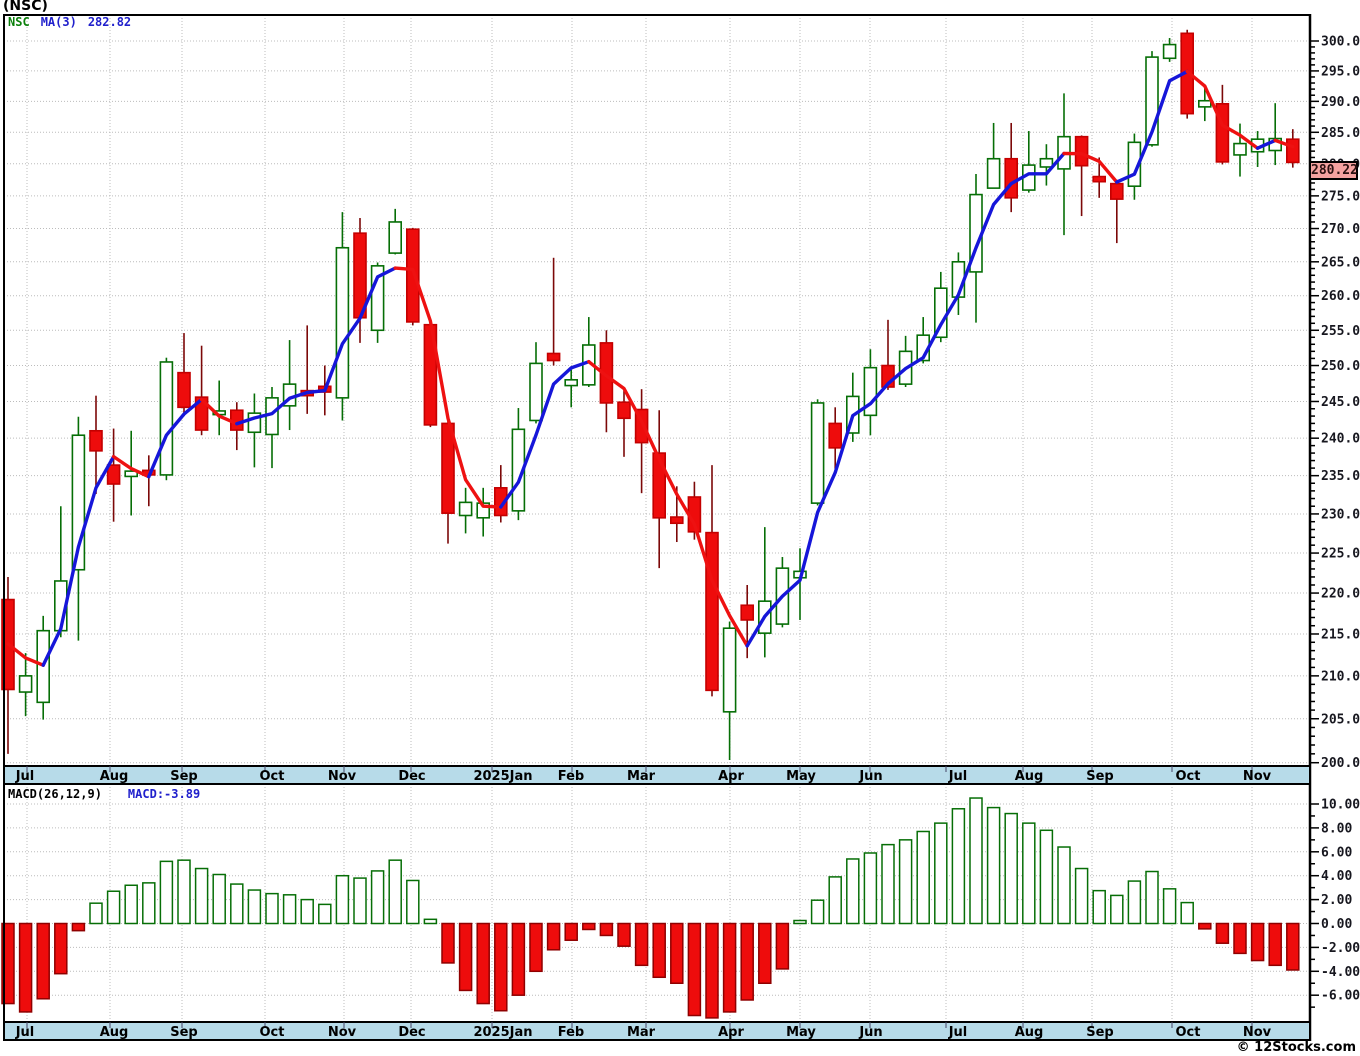 This screenshot has width=1360, height=1056. I want to click on macd-axis-label: -2.00, so click(1340, 948).